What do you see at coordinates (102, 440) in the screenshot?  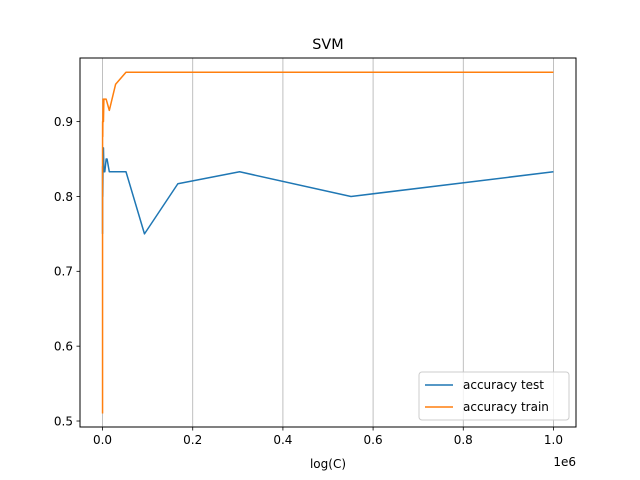 I see `x-tick-label: 0.0` at bounding box center [102, 440].